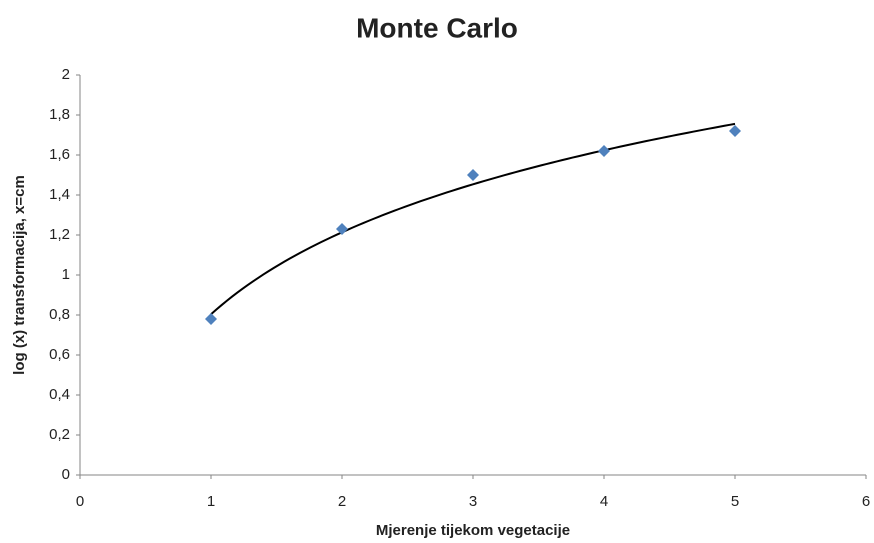 The width and height of the screenshot is (874, 543). What do you see at coordinates (59, 354) in the screenshot?
I see `y-tick-label: 0,6` at bounding box center [59, 354].